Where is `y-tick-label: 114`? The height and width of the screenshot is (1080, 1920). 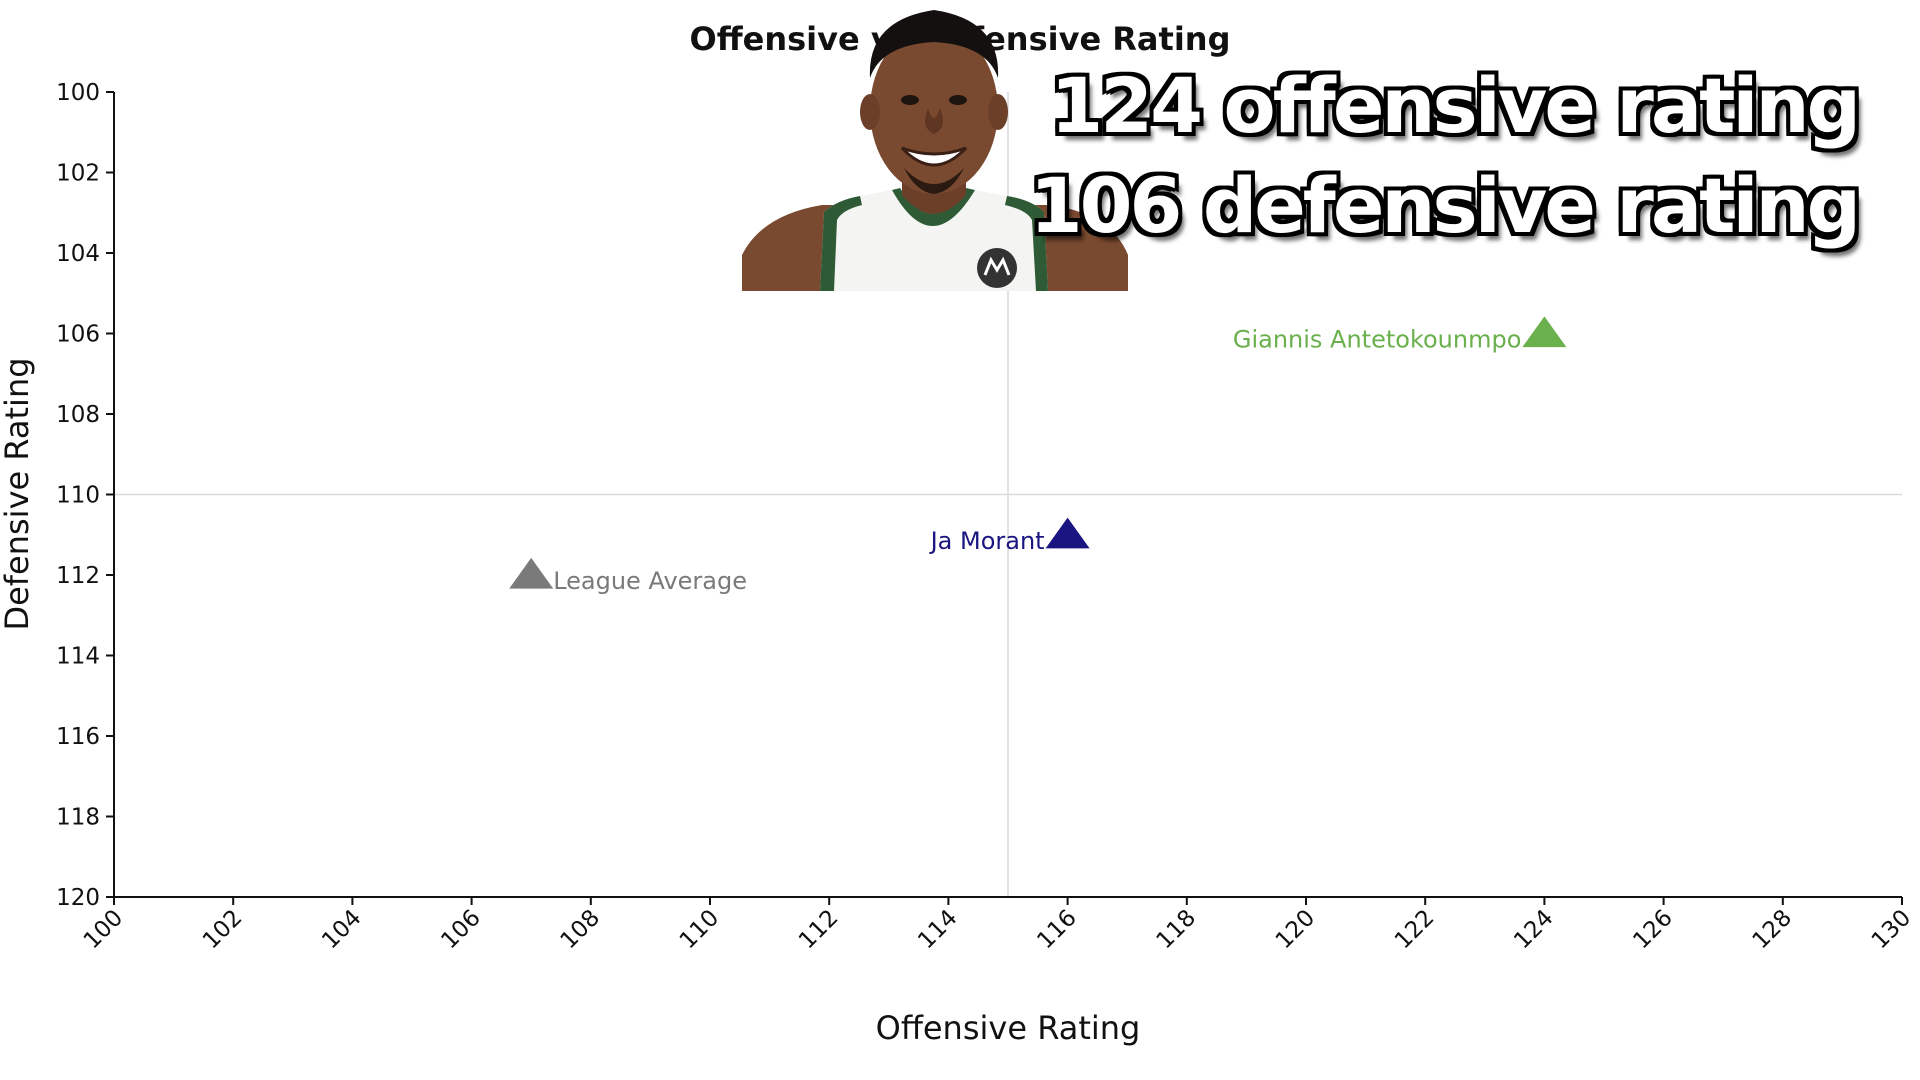
y-tick-label: 114 is located at coordinates (78, 657).